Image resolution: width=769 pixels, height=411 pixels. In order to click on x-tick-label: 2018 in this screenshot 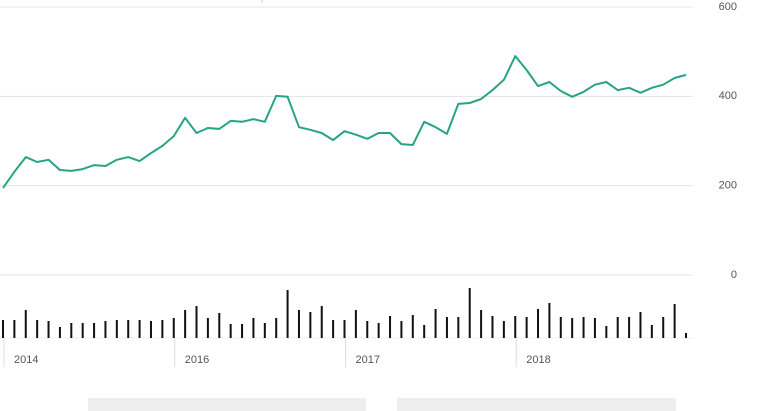, I will do `click(538, 360)`.